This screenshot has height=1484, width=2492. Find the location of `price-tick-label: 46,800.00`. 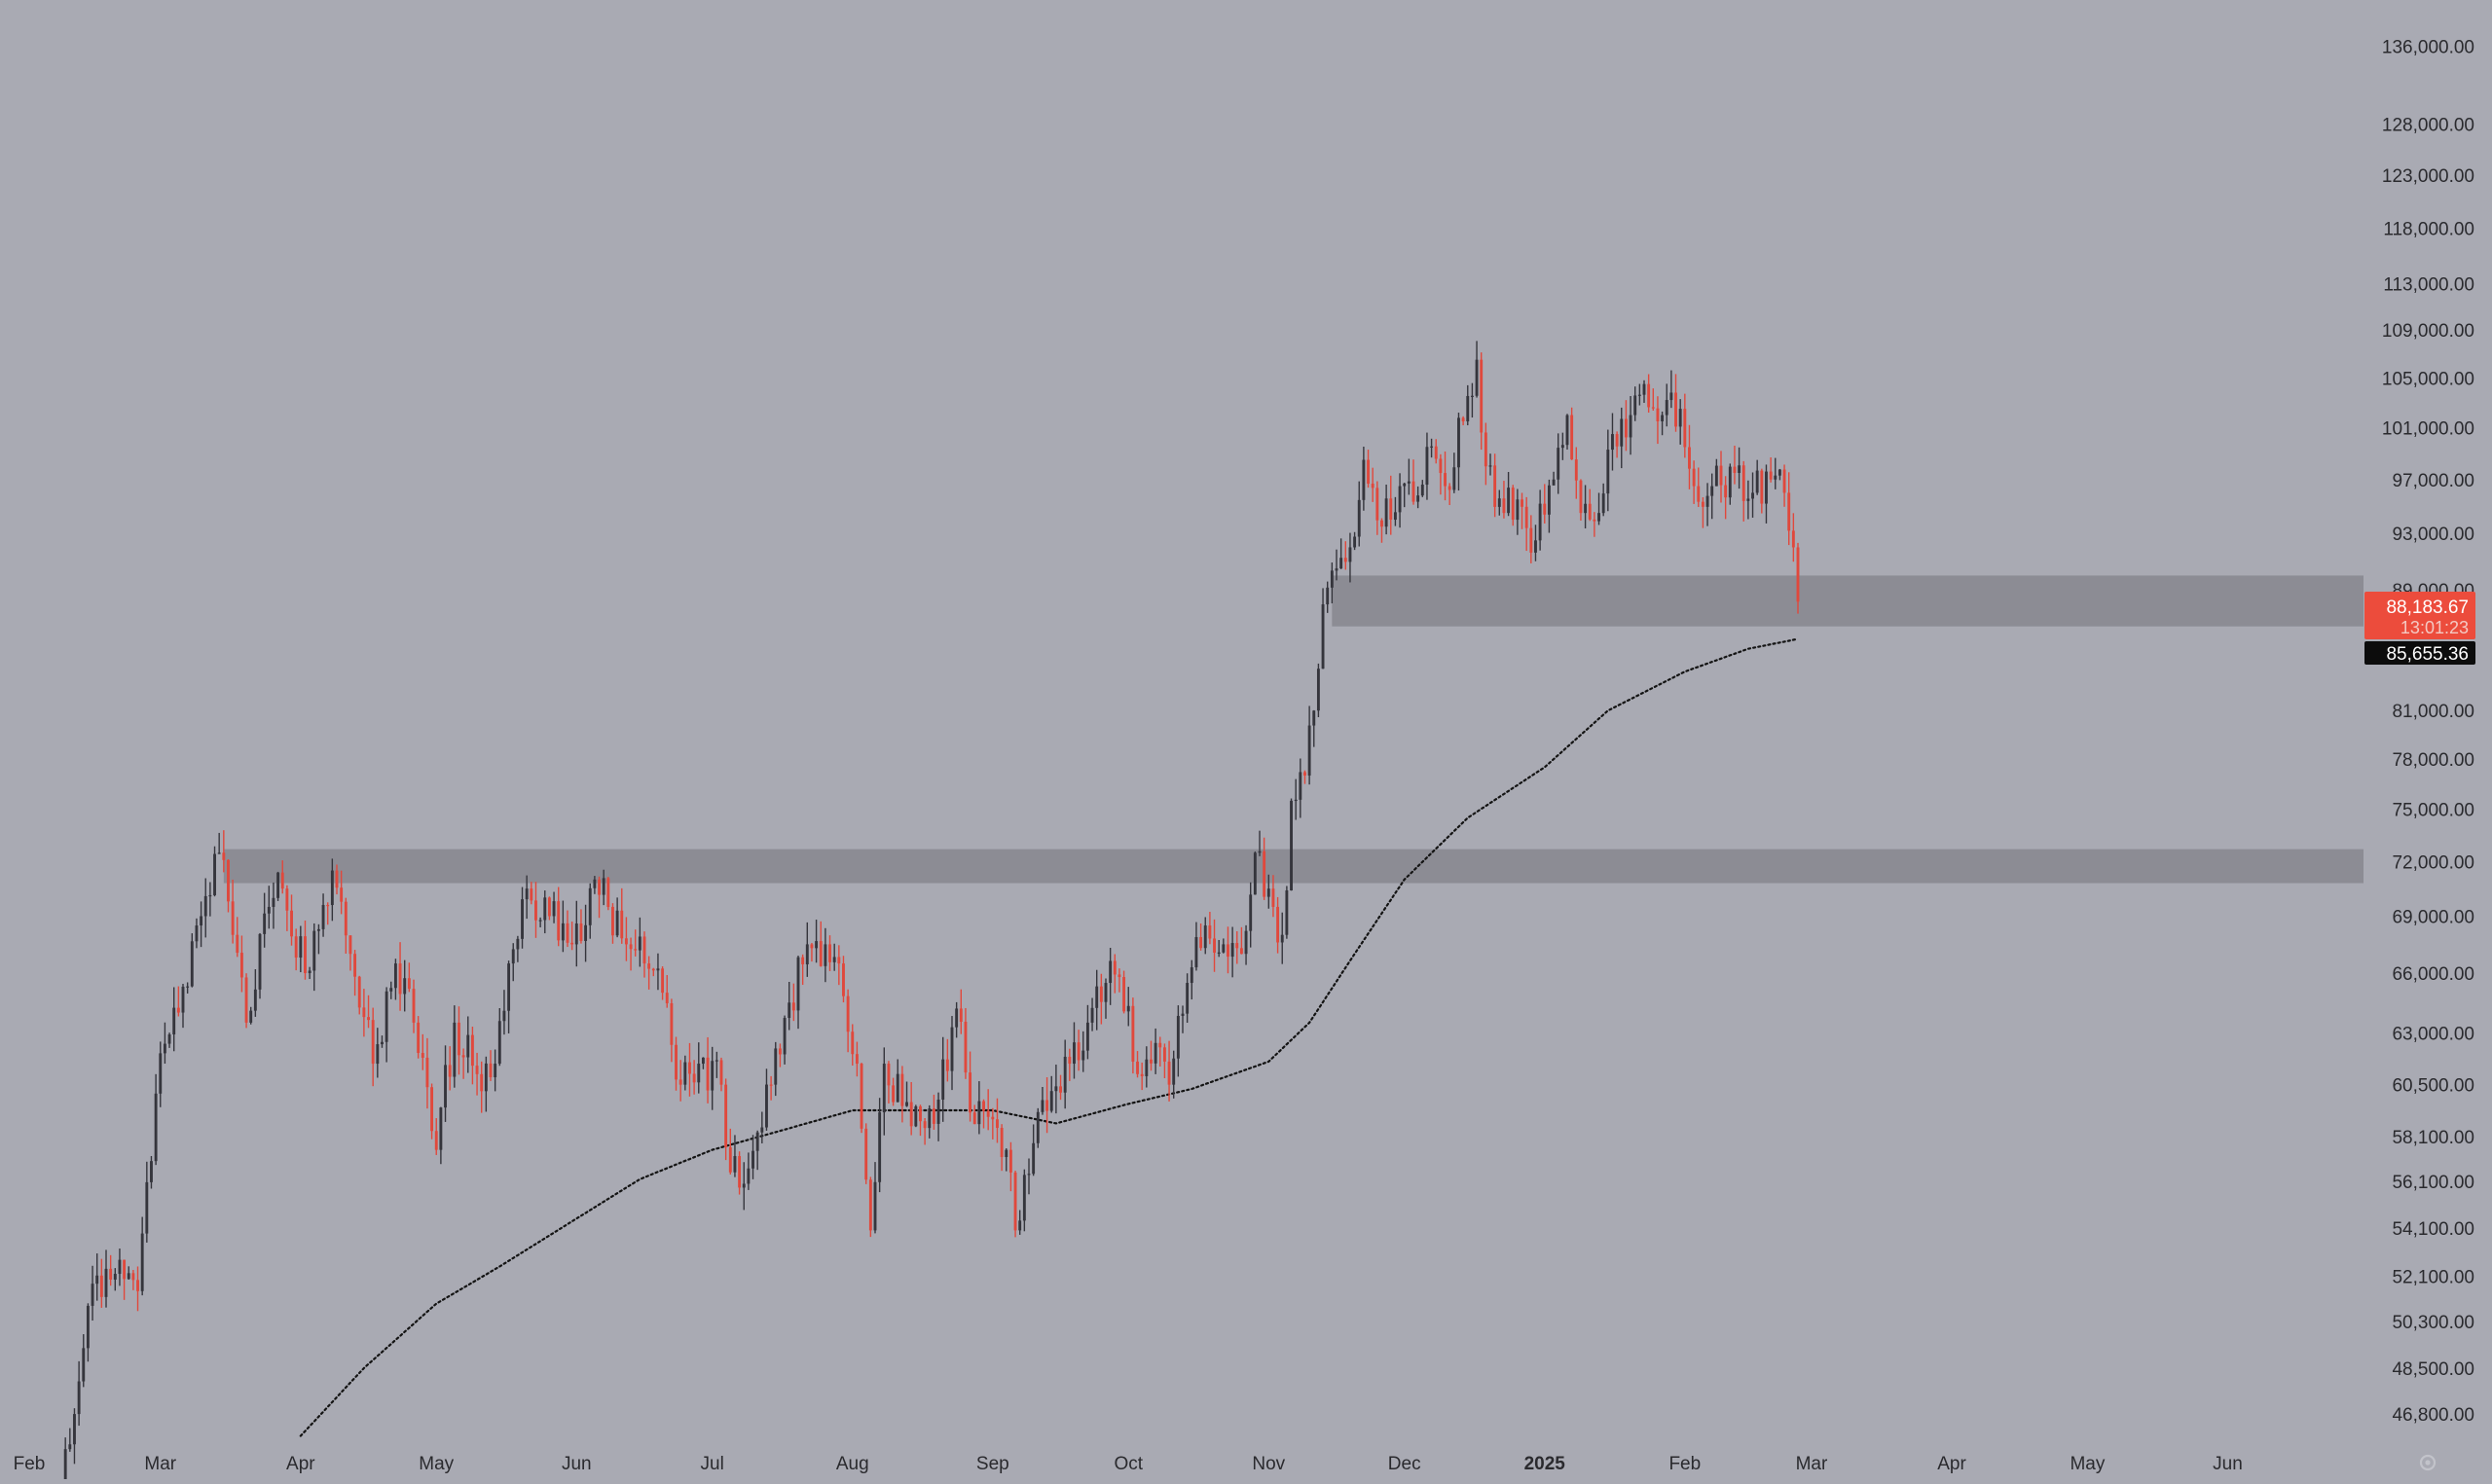

price-tick-label: 46,800.00 is located at coordinates (2433, 1416).